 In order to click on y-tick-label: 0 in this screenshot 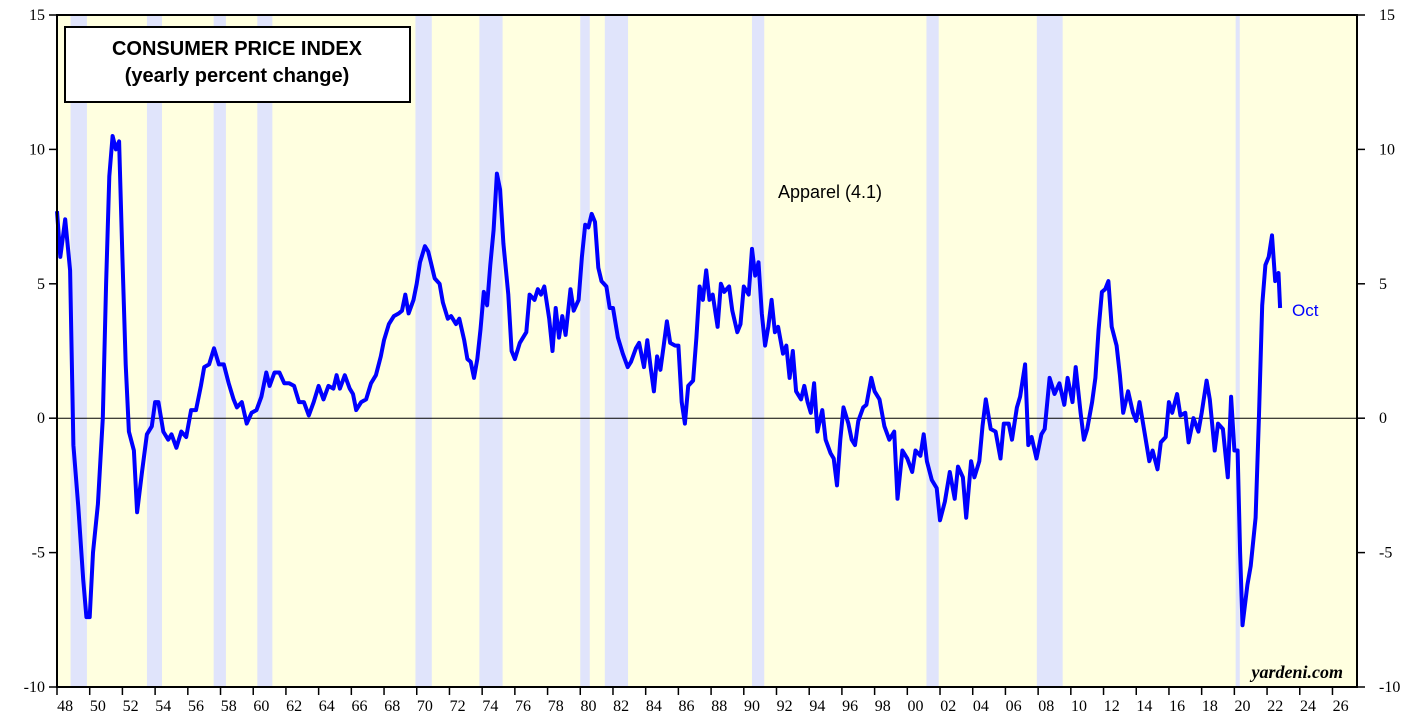, I will do `click(41, 418)`.